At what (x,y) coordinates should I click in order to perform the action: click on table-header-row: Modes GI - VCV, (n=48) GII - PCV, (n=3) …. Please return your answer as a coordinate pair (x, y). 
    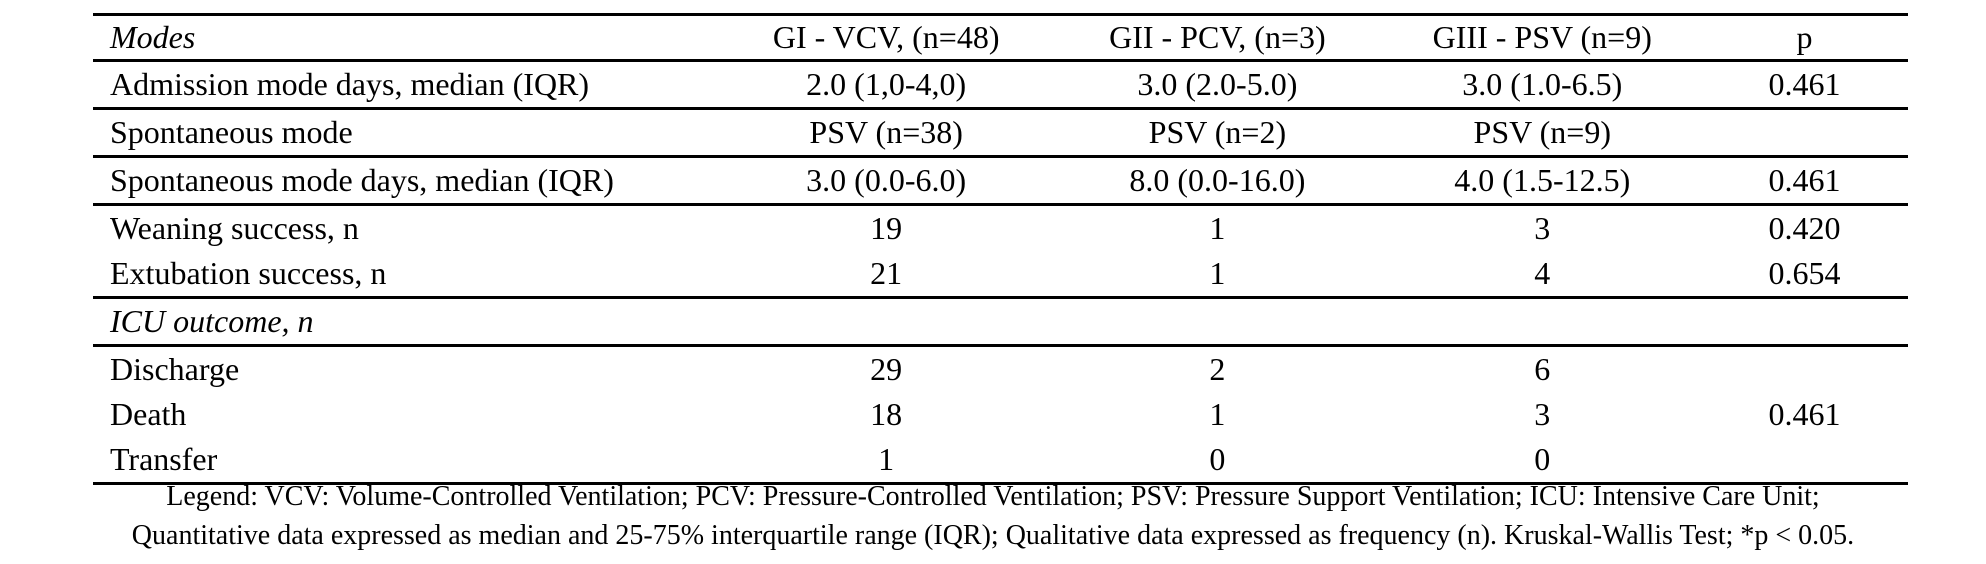
    Looking at the image, I should click on (1000, 37).